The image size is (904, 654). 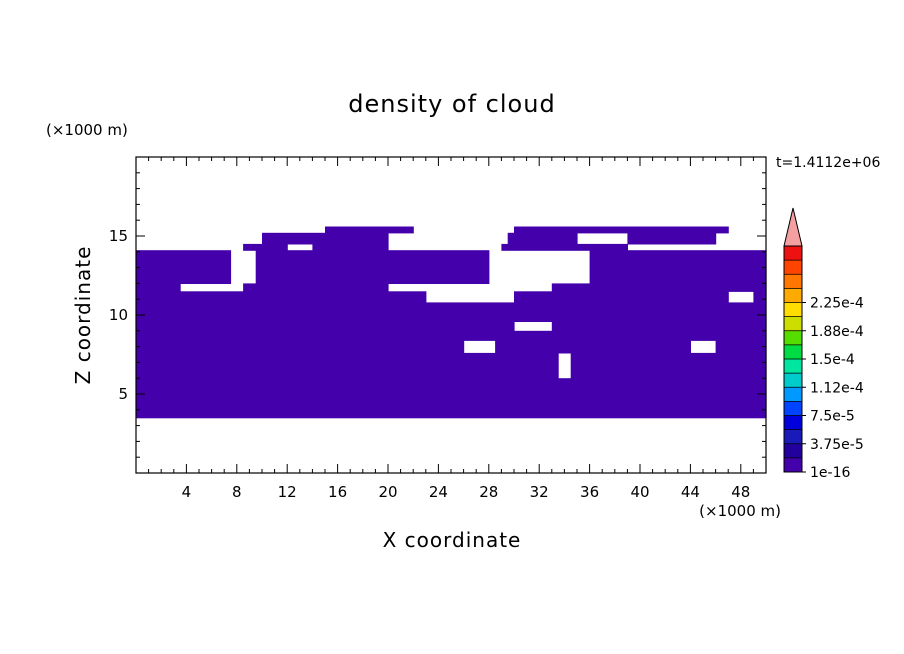 What do you see at coordinates (539, 492) in the screenshot?
I see `x-tick-label: 32` at bounding box center [539, 492].